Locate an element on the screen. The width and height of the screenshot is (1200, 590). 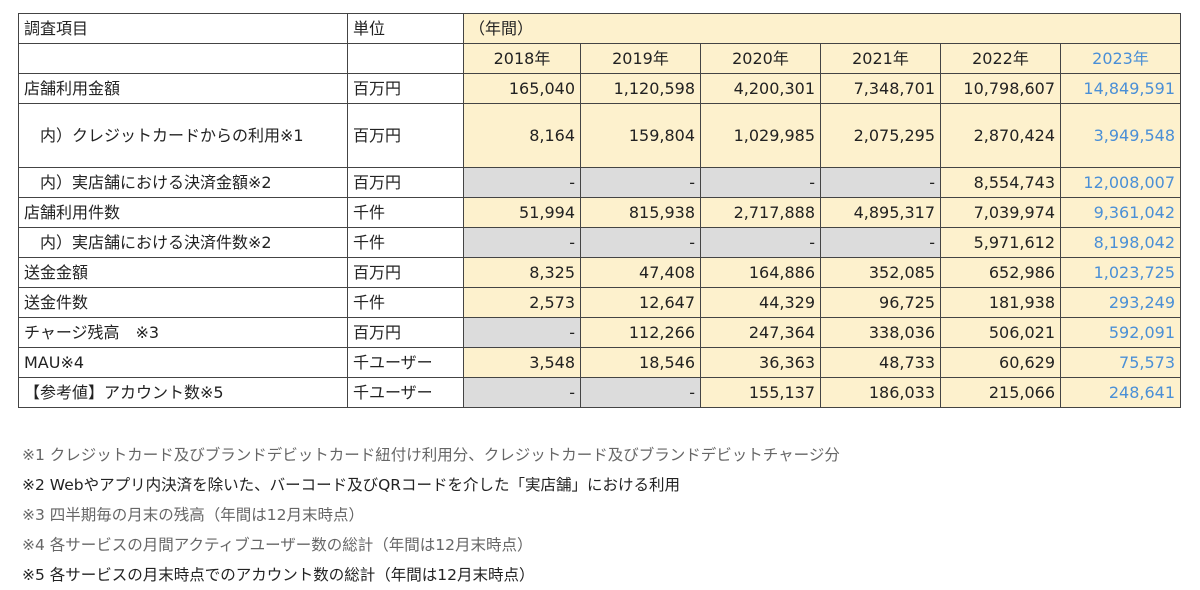
value-cell: 1,120,598 is located at coordinates (640, 88).